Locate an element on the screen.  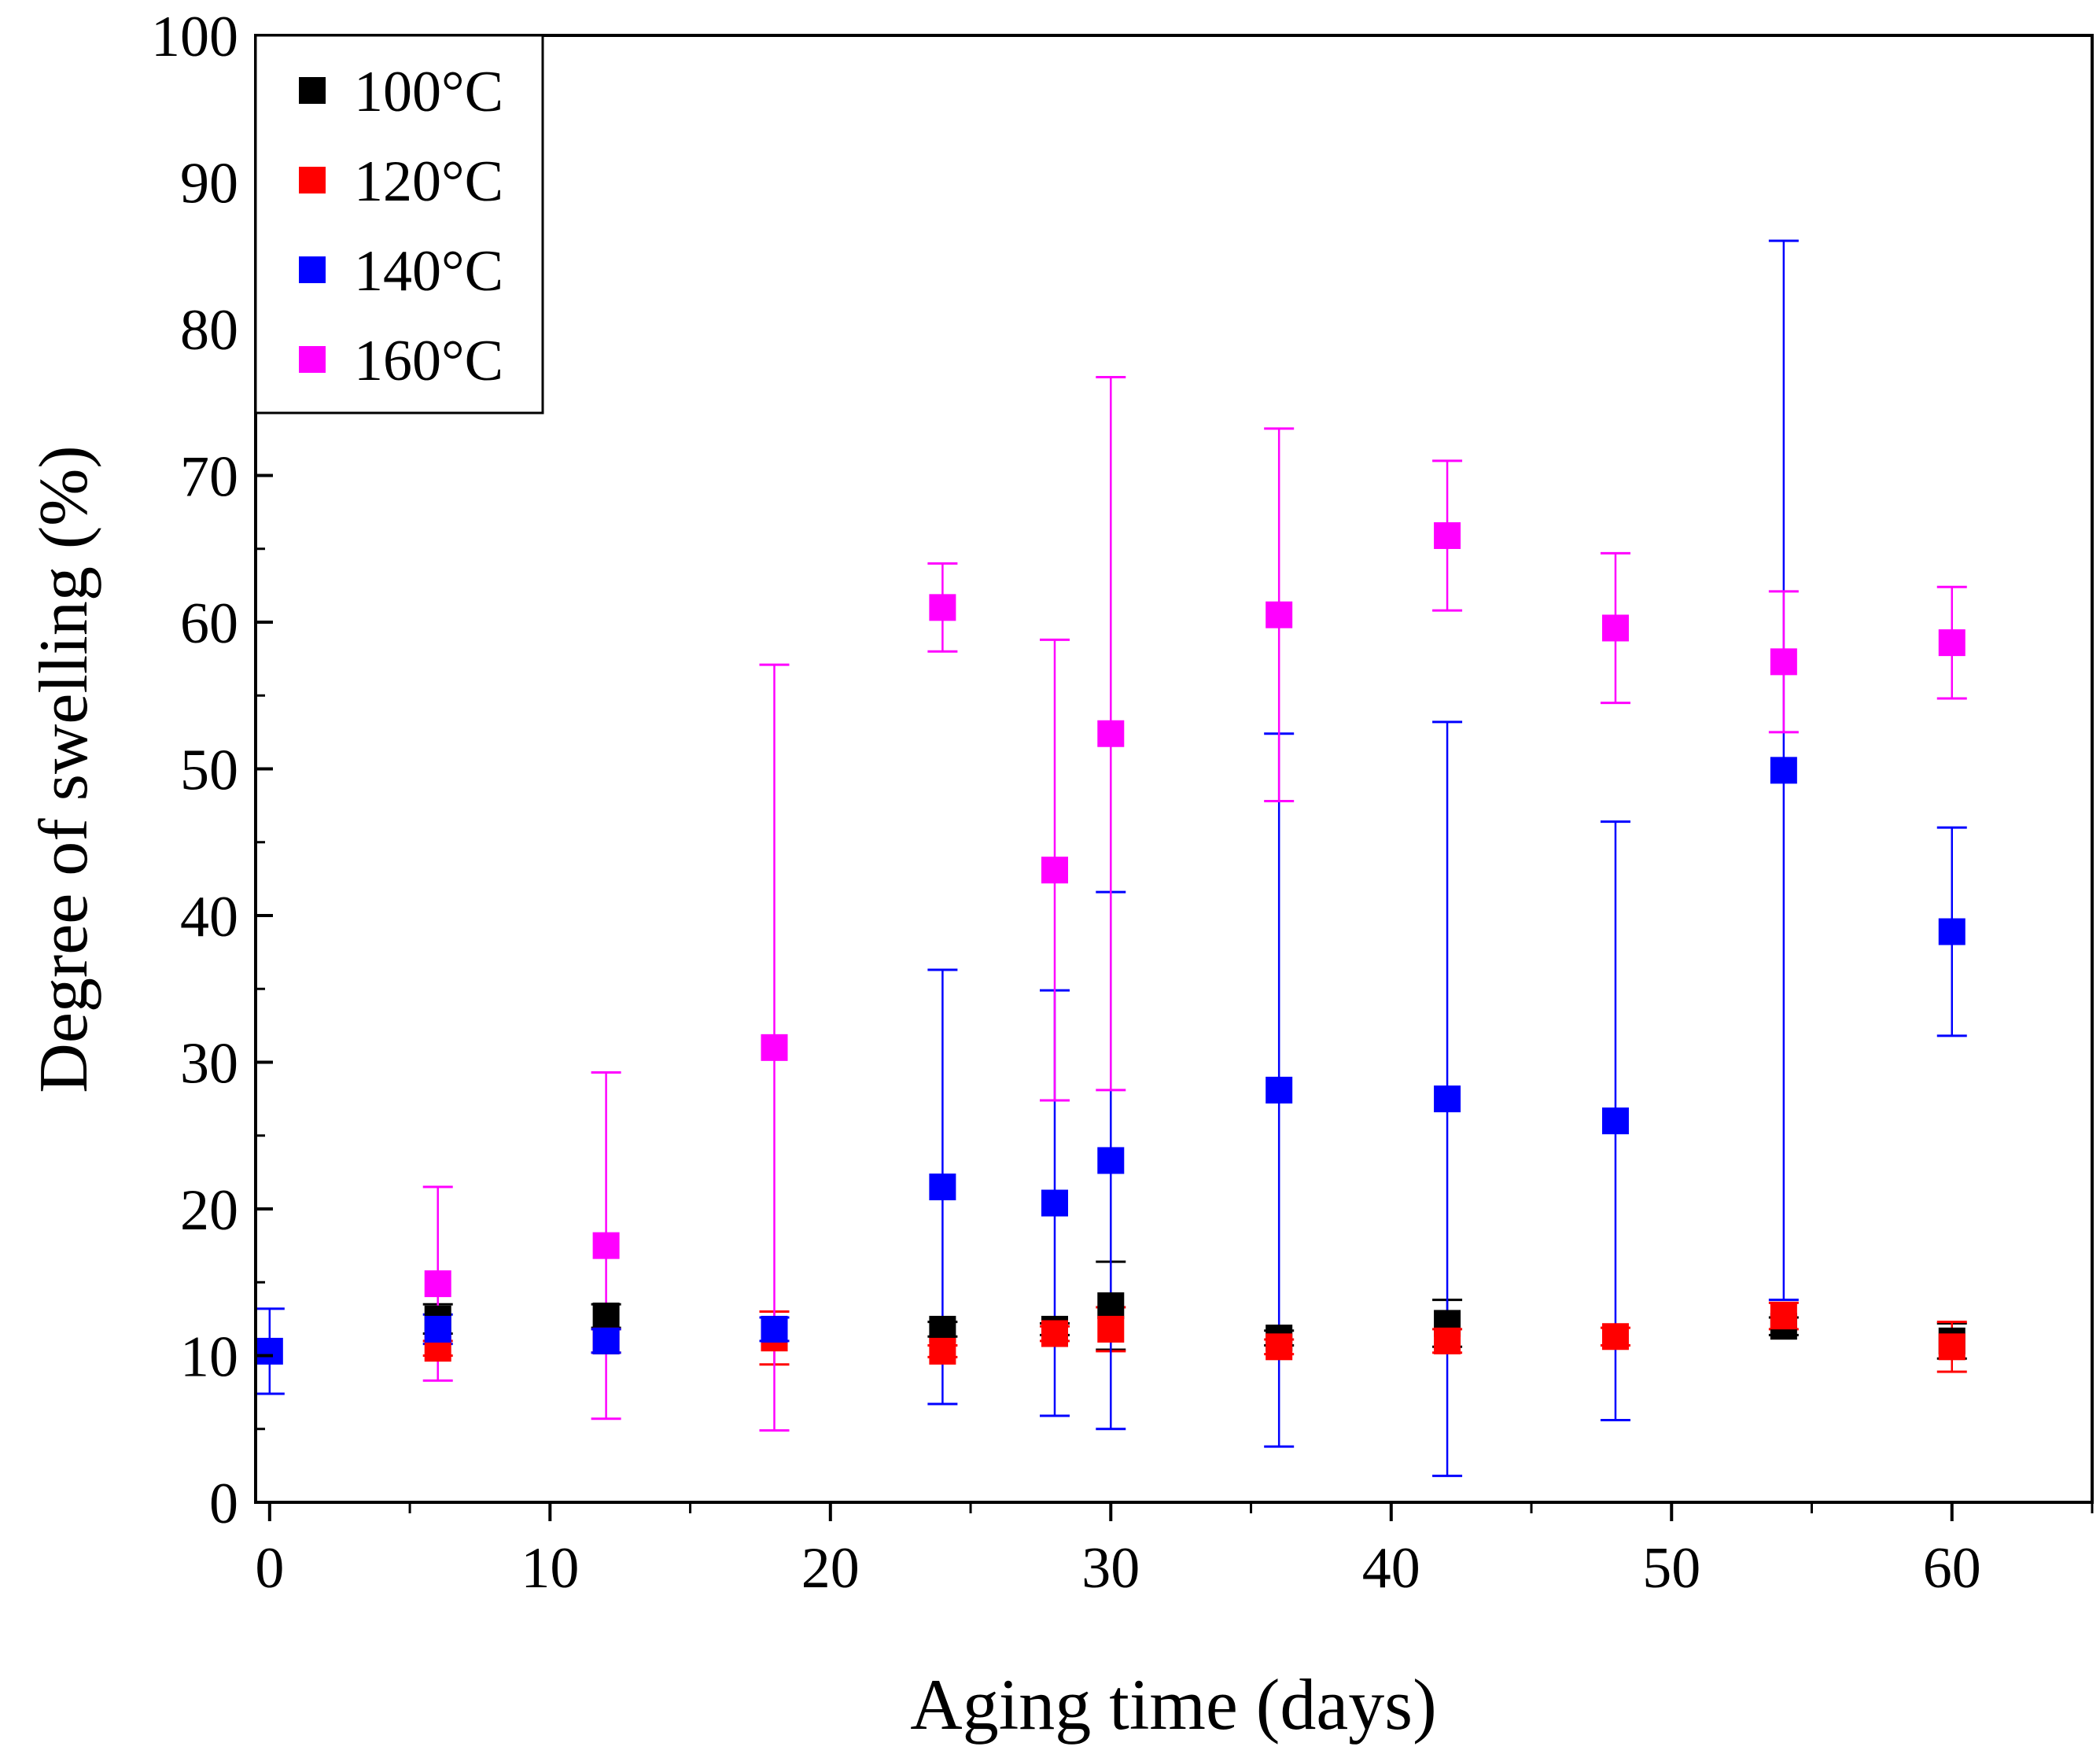
y-axis-title: Degree of swelling (%) is located at coordinates (64, 769).